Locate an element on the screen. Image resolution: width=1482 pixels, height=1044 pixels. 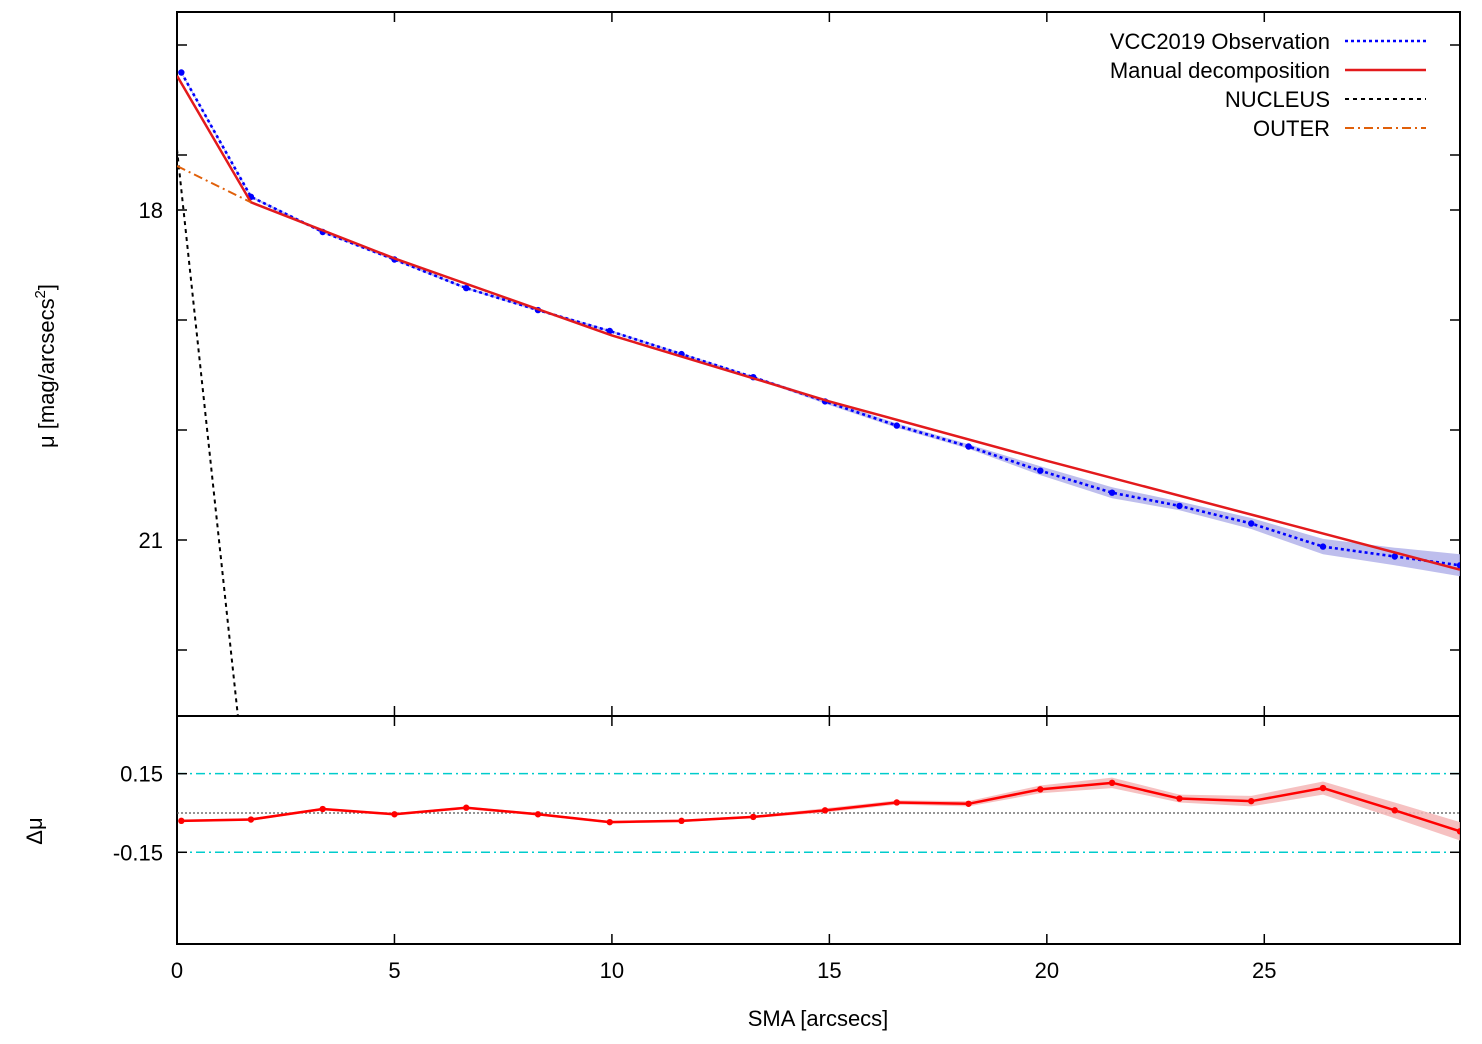
legend-label: OUTER is located at coordinates (1291, 128).